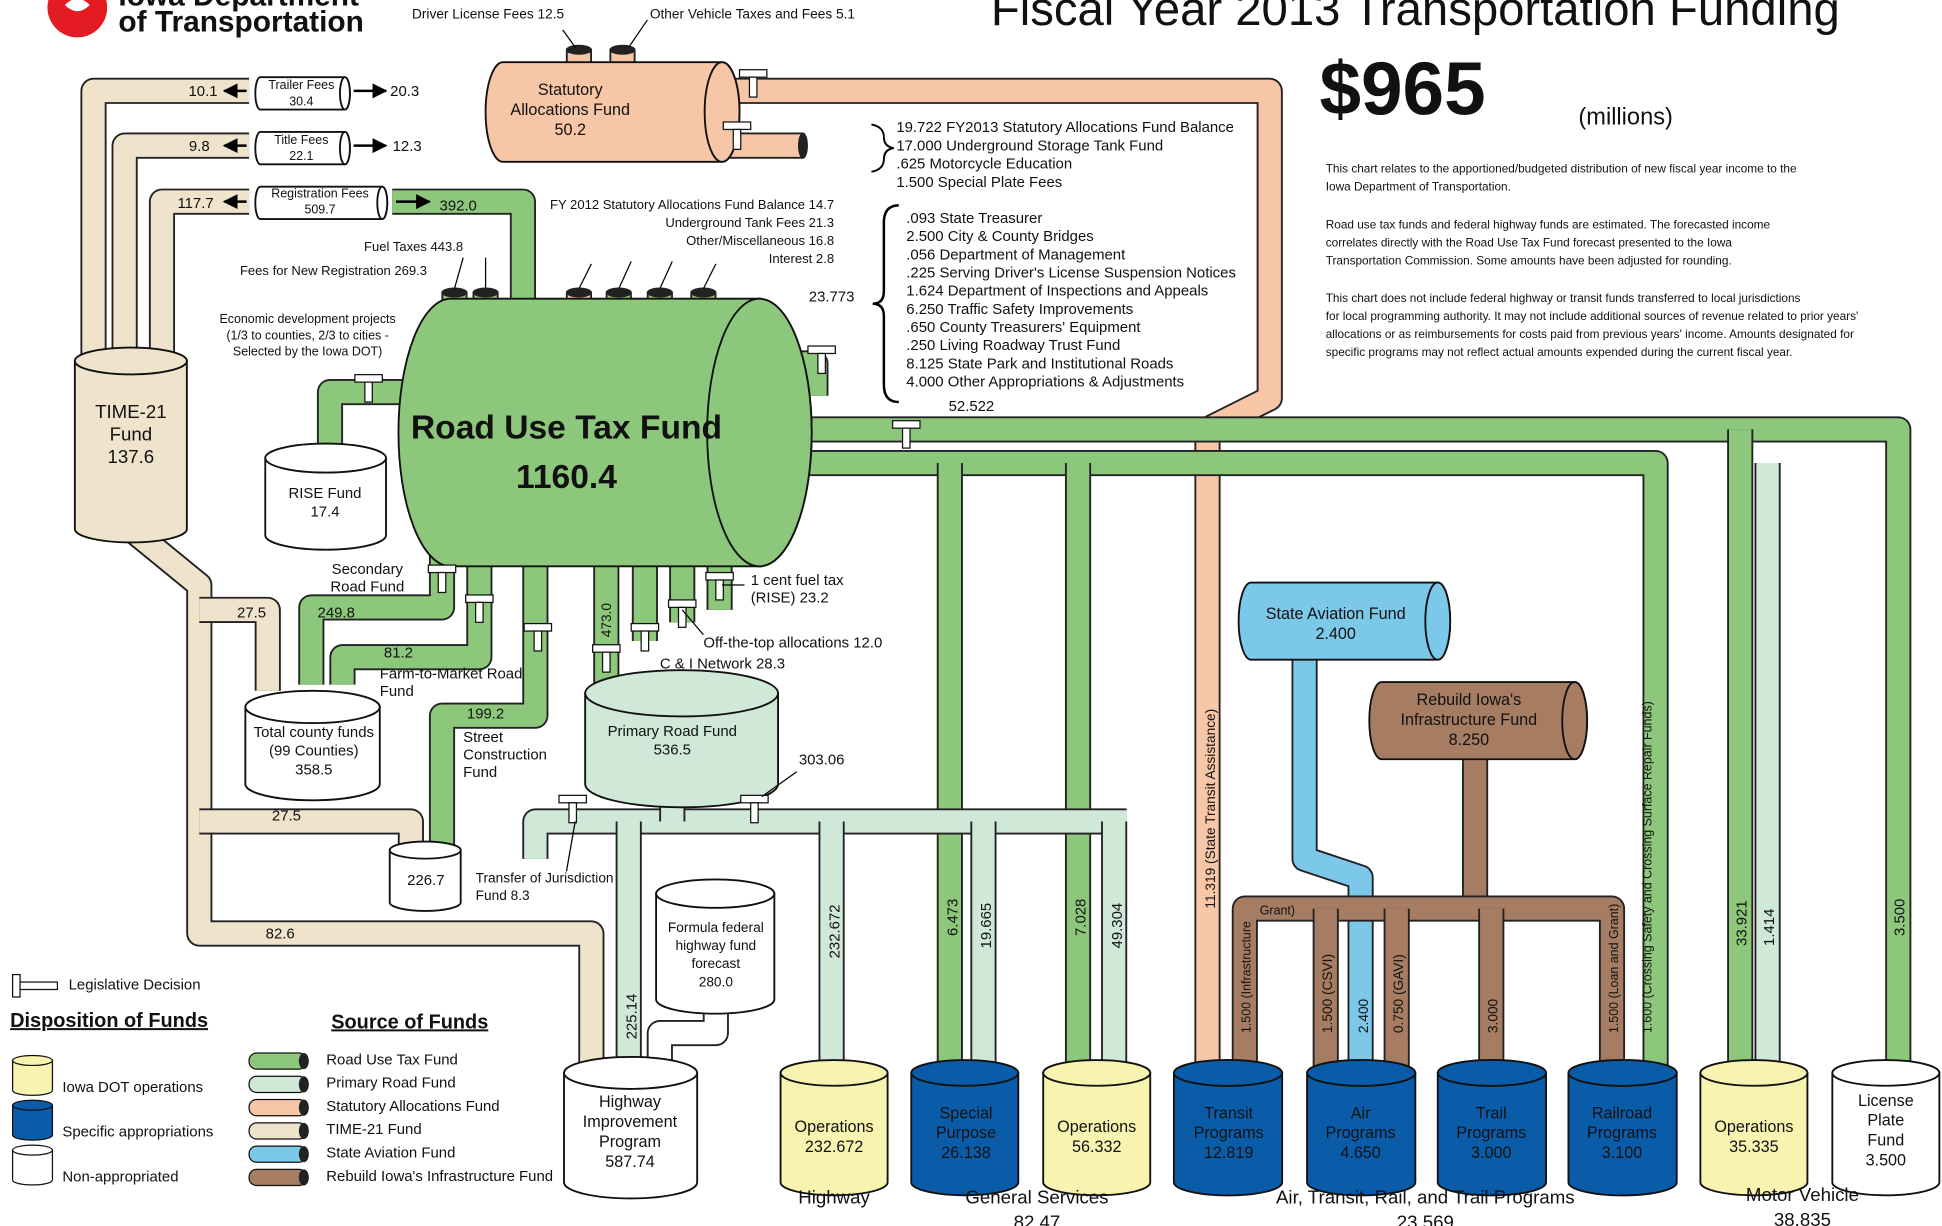 The width and height of the screenshot is (1942, 1226). Describe the element at coordinates (629, 1162) in the screenshot. I see `hip: 587.74` at that location.